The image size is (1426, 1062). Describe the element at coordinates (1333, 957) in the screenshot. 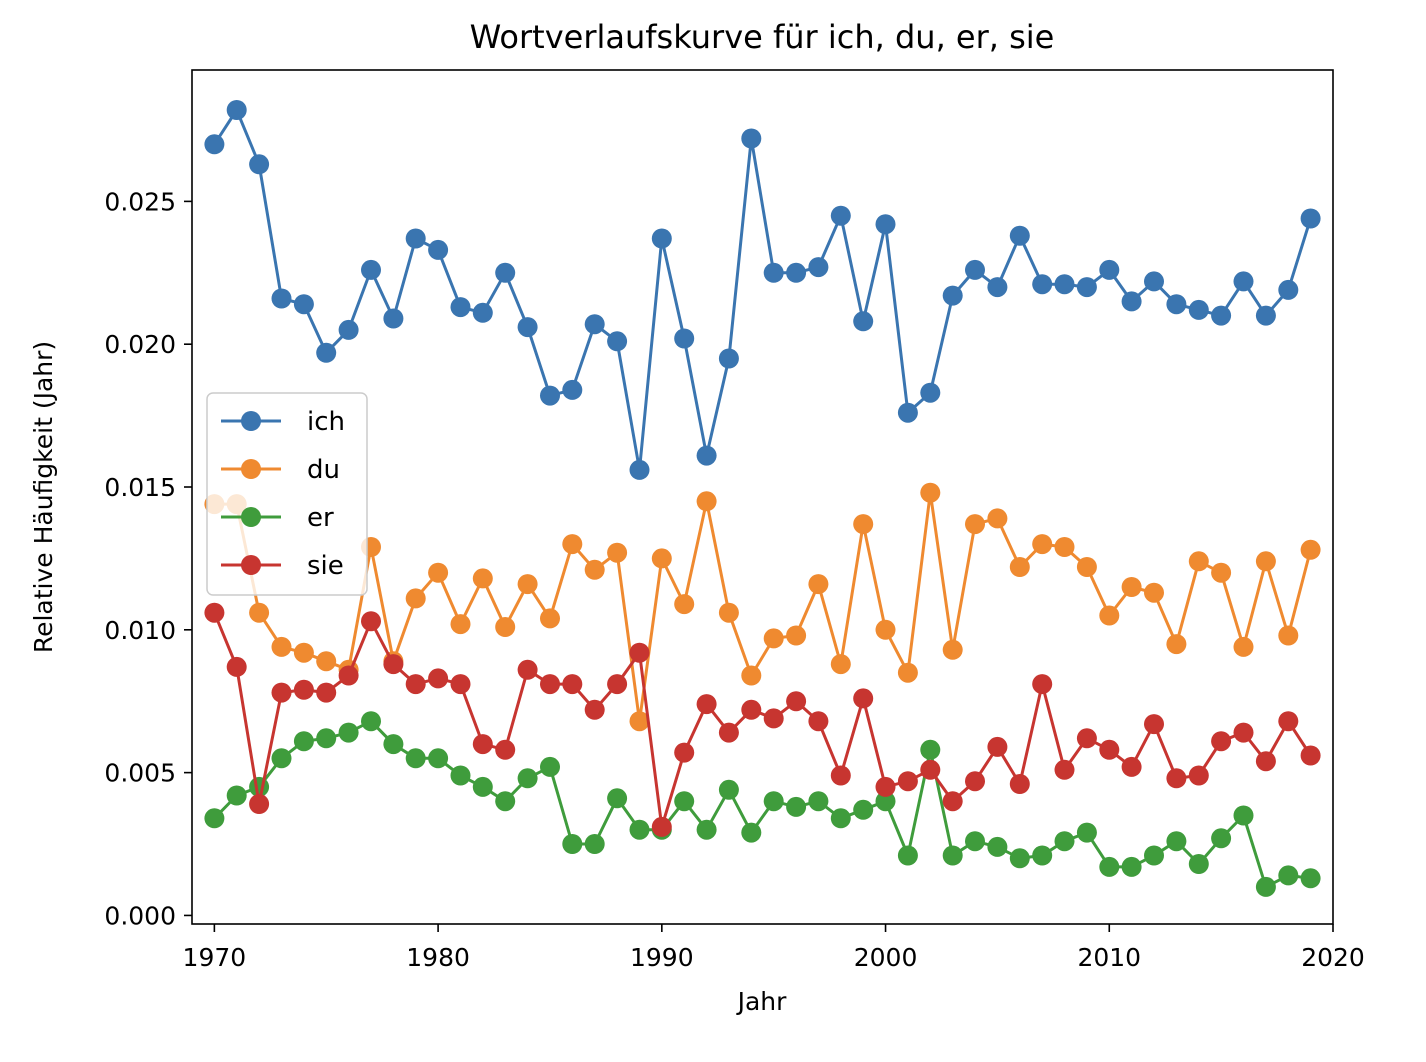

I see `x-tick-label: 2020` at that location.